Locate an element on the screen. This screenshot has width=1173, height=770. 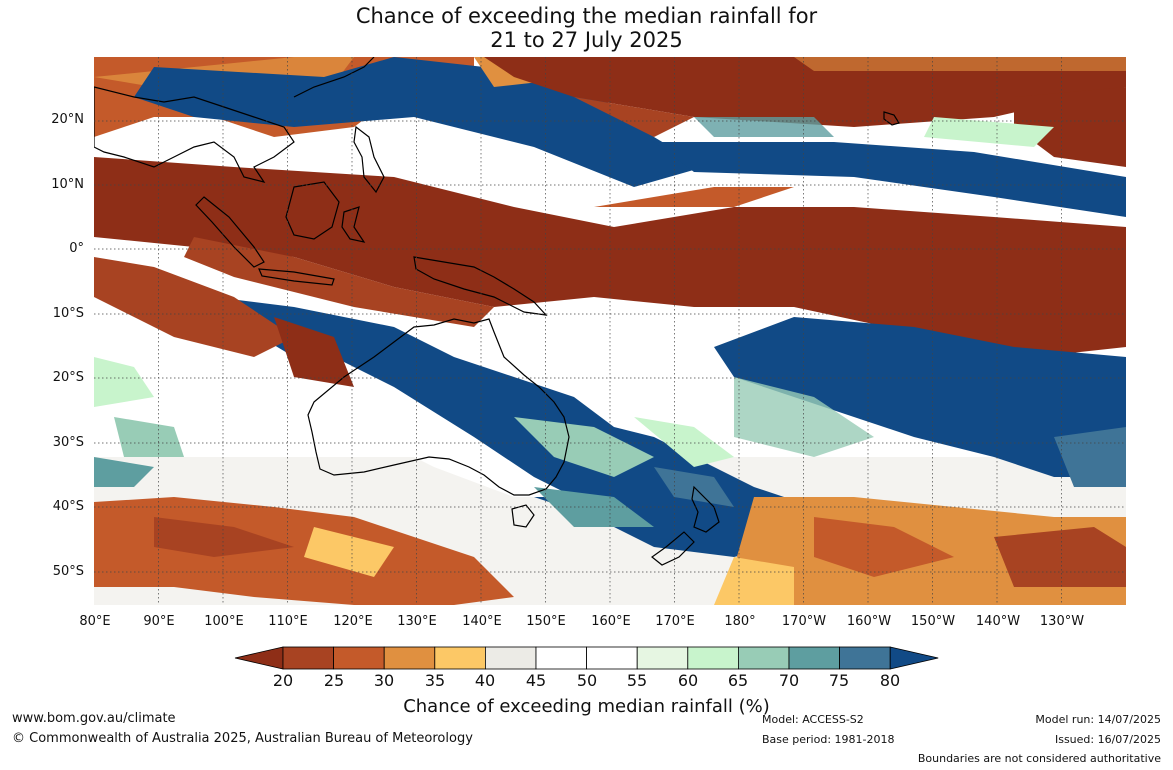
colorbar-tick-80: 80 is located at coordinates (890, 680).